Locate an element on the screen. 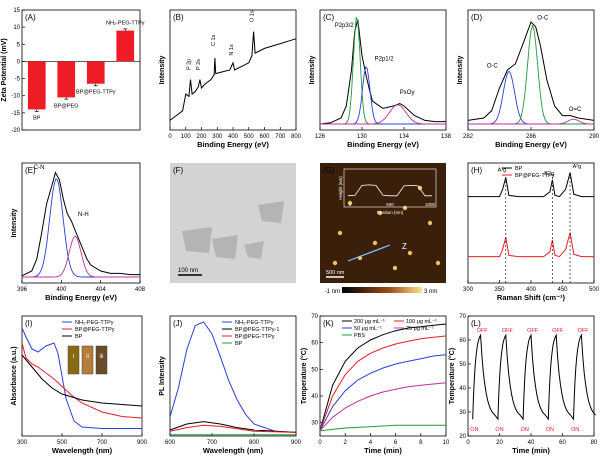 The image size is (600, 462). x-tick-label: 8 is located at coordinates (421, 443).